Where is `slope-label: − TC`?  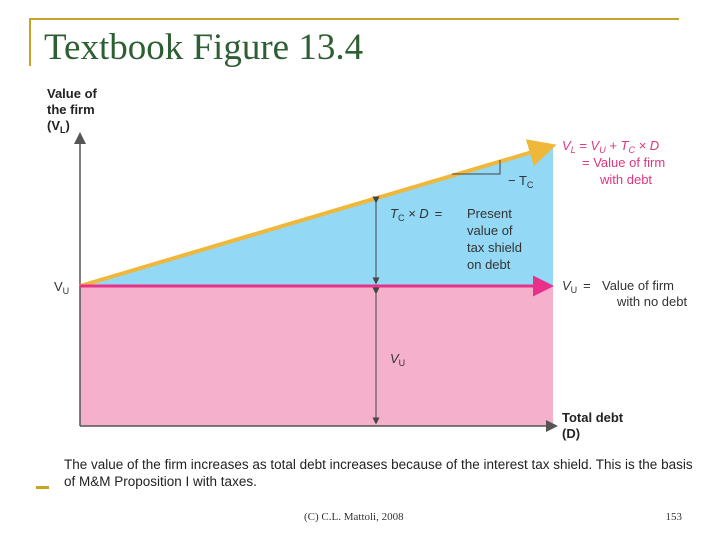 slope-label: − TC is located at coordinates (521, 181).